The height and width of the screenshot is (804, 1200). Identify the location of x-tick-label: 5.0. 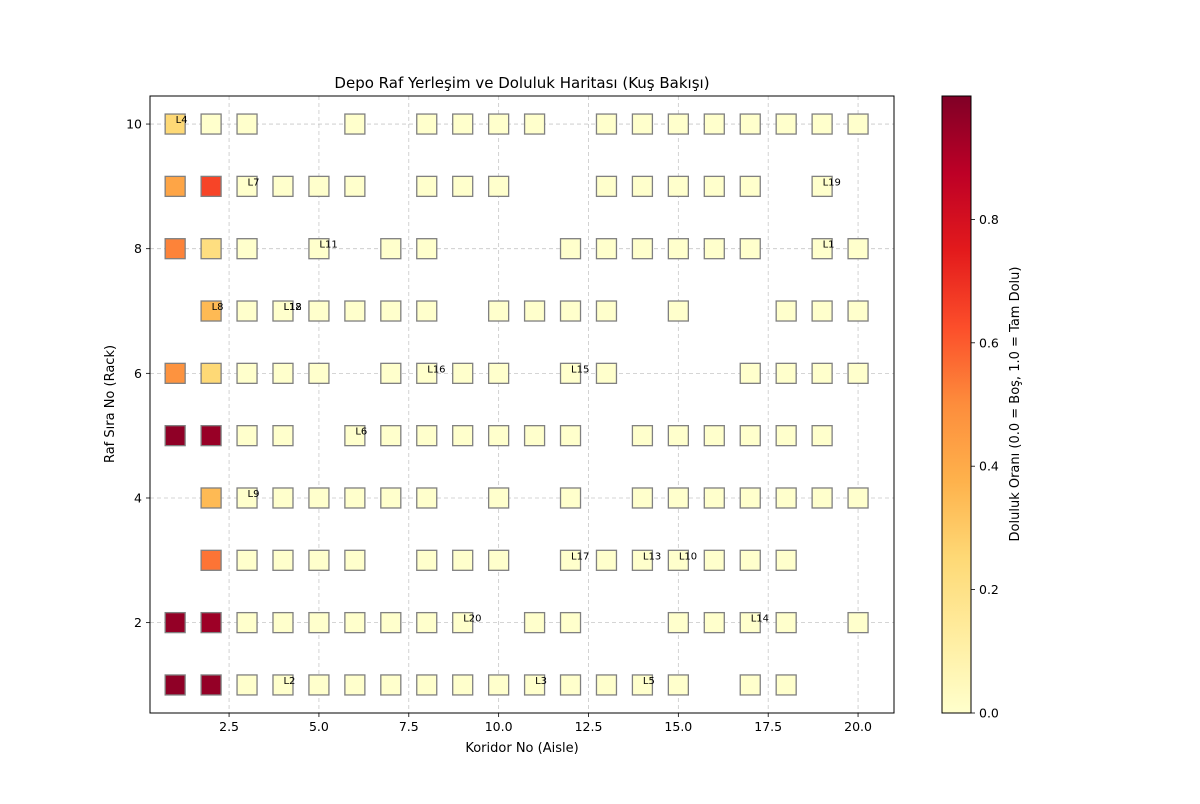
(319, 726).